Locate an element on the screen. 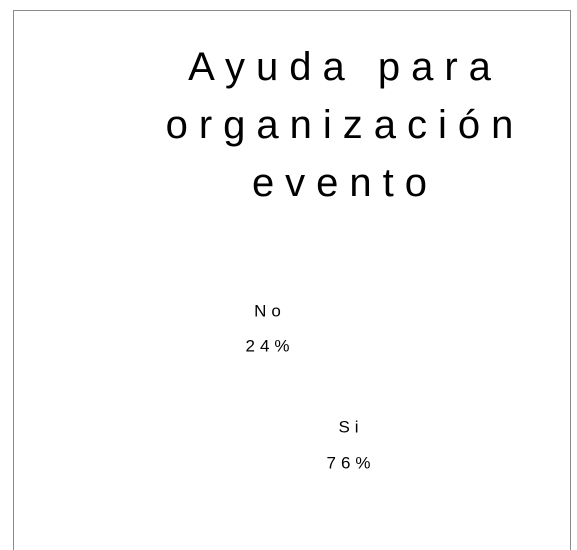 This screenshot has height=550, width=577. slice-value-label: 24% is located at coordinates (269, 345).